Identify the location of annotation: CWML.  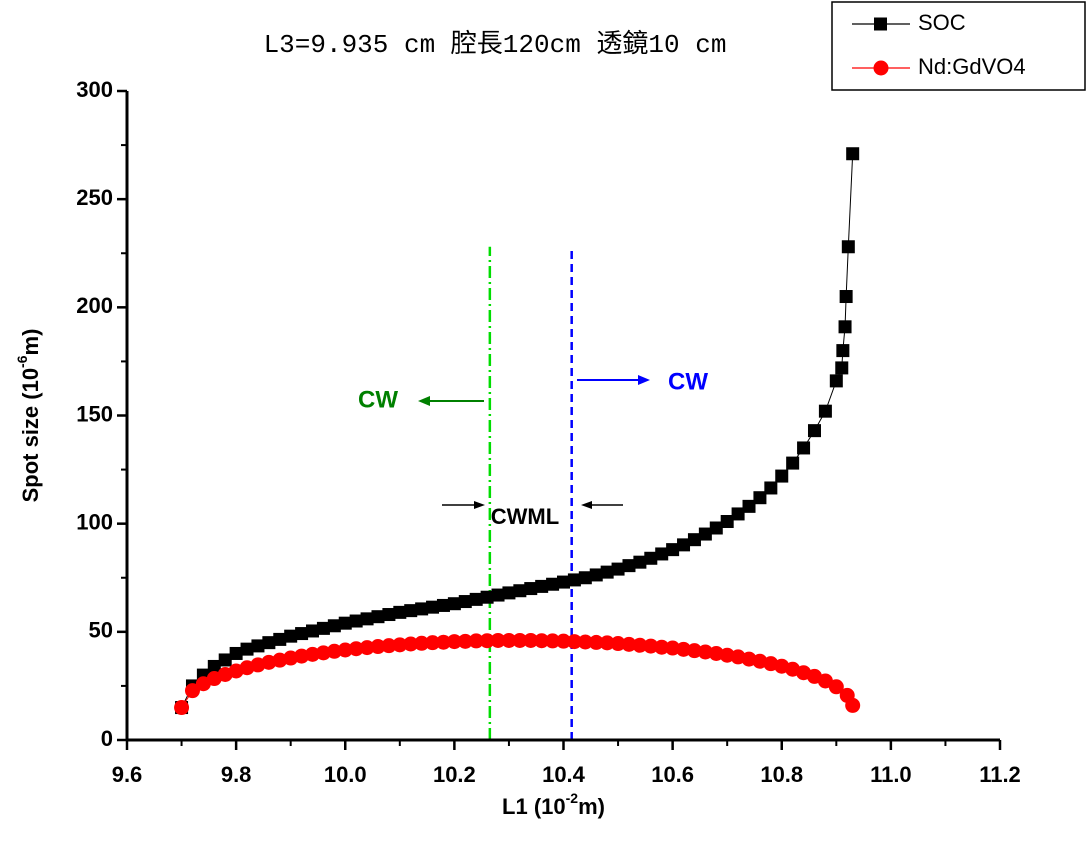
(525, 516).